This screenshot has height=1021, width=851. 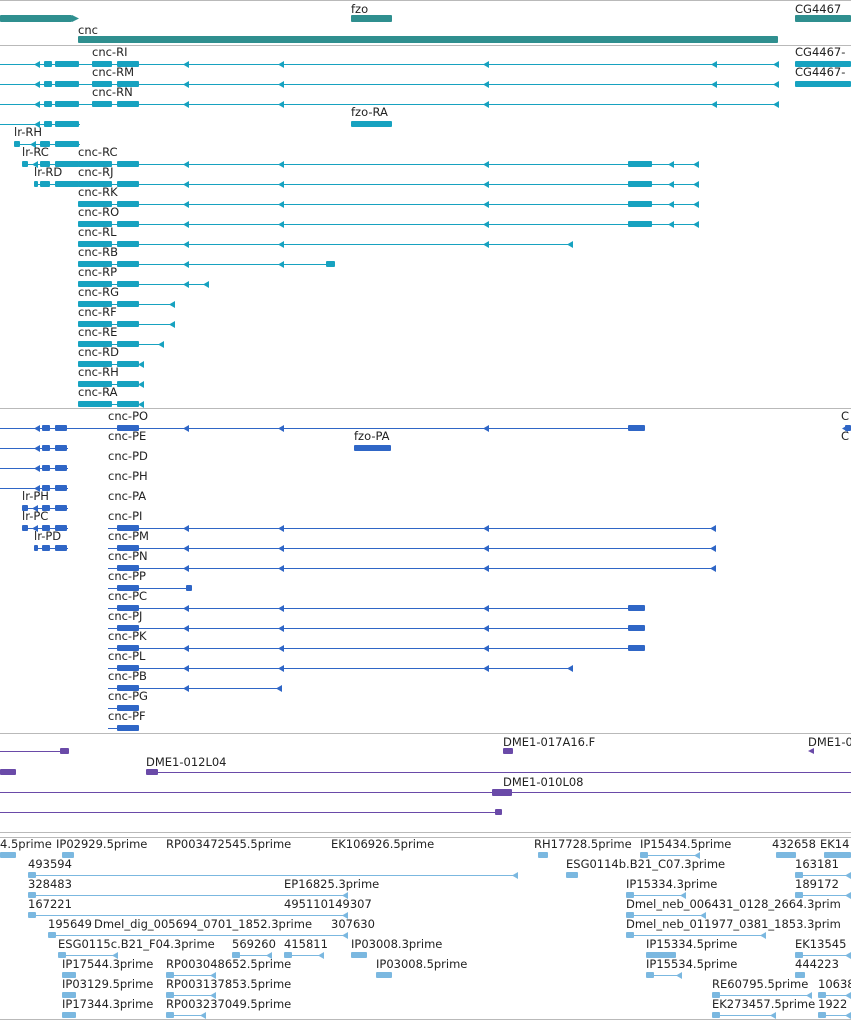 What do you see at coordinates (128, 548) in the screenshot?
I see `transcript-cnc-pm-exon` at bounding box center [128, 548].